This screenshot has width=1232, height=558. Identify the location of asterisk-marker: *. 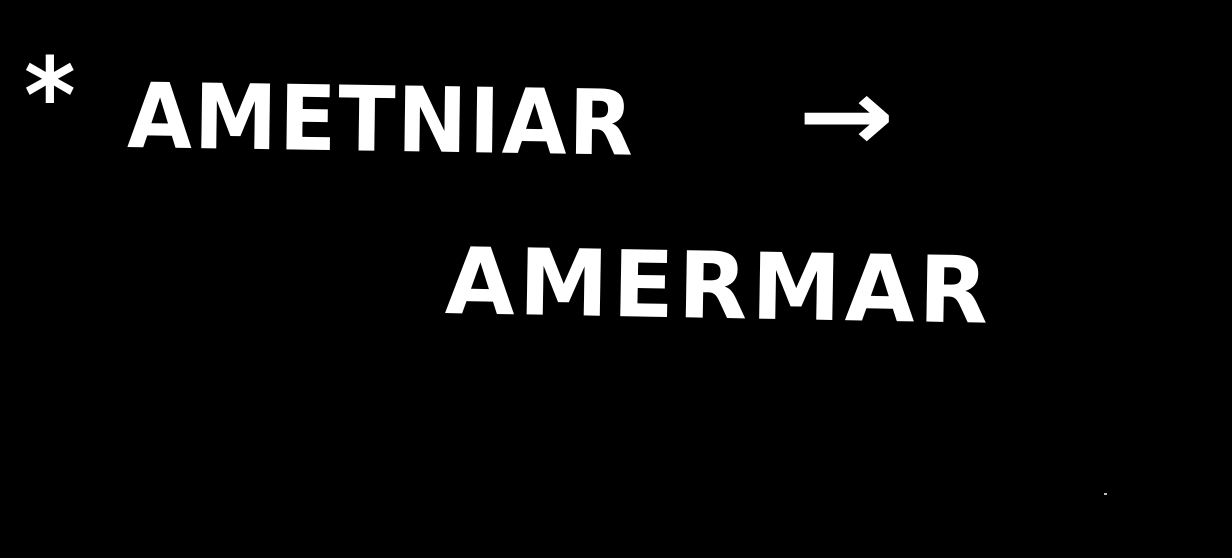
(50, 96).